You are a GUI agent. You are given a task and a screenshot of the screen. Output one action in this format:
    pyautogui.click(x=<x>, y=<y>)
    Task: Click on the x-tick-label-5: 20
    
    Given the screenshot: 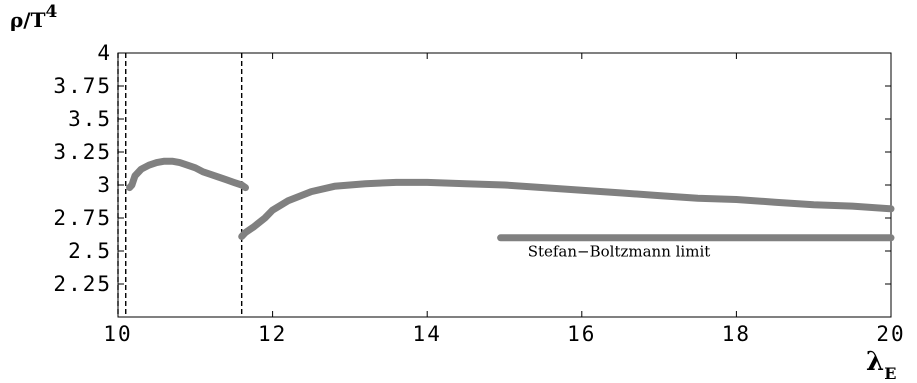 What is the action you would take?
    pyautogui.click(x=890, y=334)
    